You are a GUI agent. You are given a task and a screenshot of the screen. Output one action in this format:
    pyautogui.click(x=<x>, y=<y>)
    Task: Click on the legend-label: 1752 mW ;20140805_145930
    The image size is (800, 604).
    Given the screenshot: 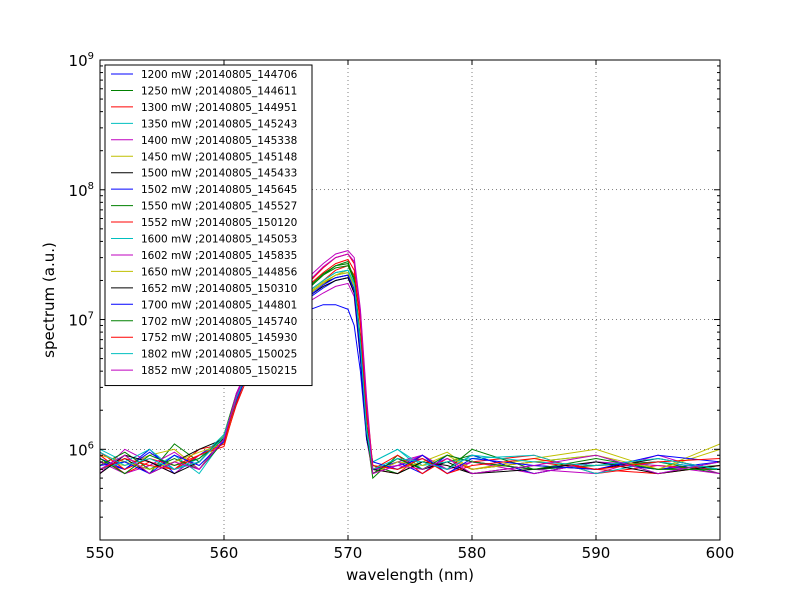 What is the action you would take?
    pyautogui.click(x=219, y=338)
    